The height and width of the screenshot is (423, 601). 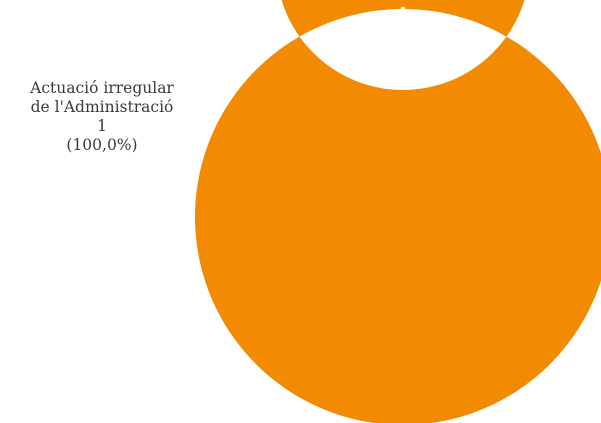 What do you see at coordinates (102, 145) in the screenshot?
I see `slice-label-percent: (100,0%)` at bounding box center [102, 145].